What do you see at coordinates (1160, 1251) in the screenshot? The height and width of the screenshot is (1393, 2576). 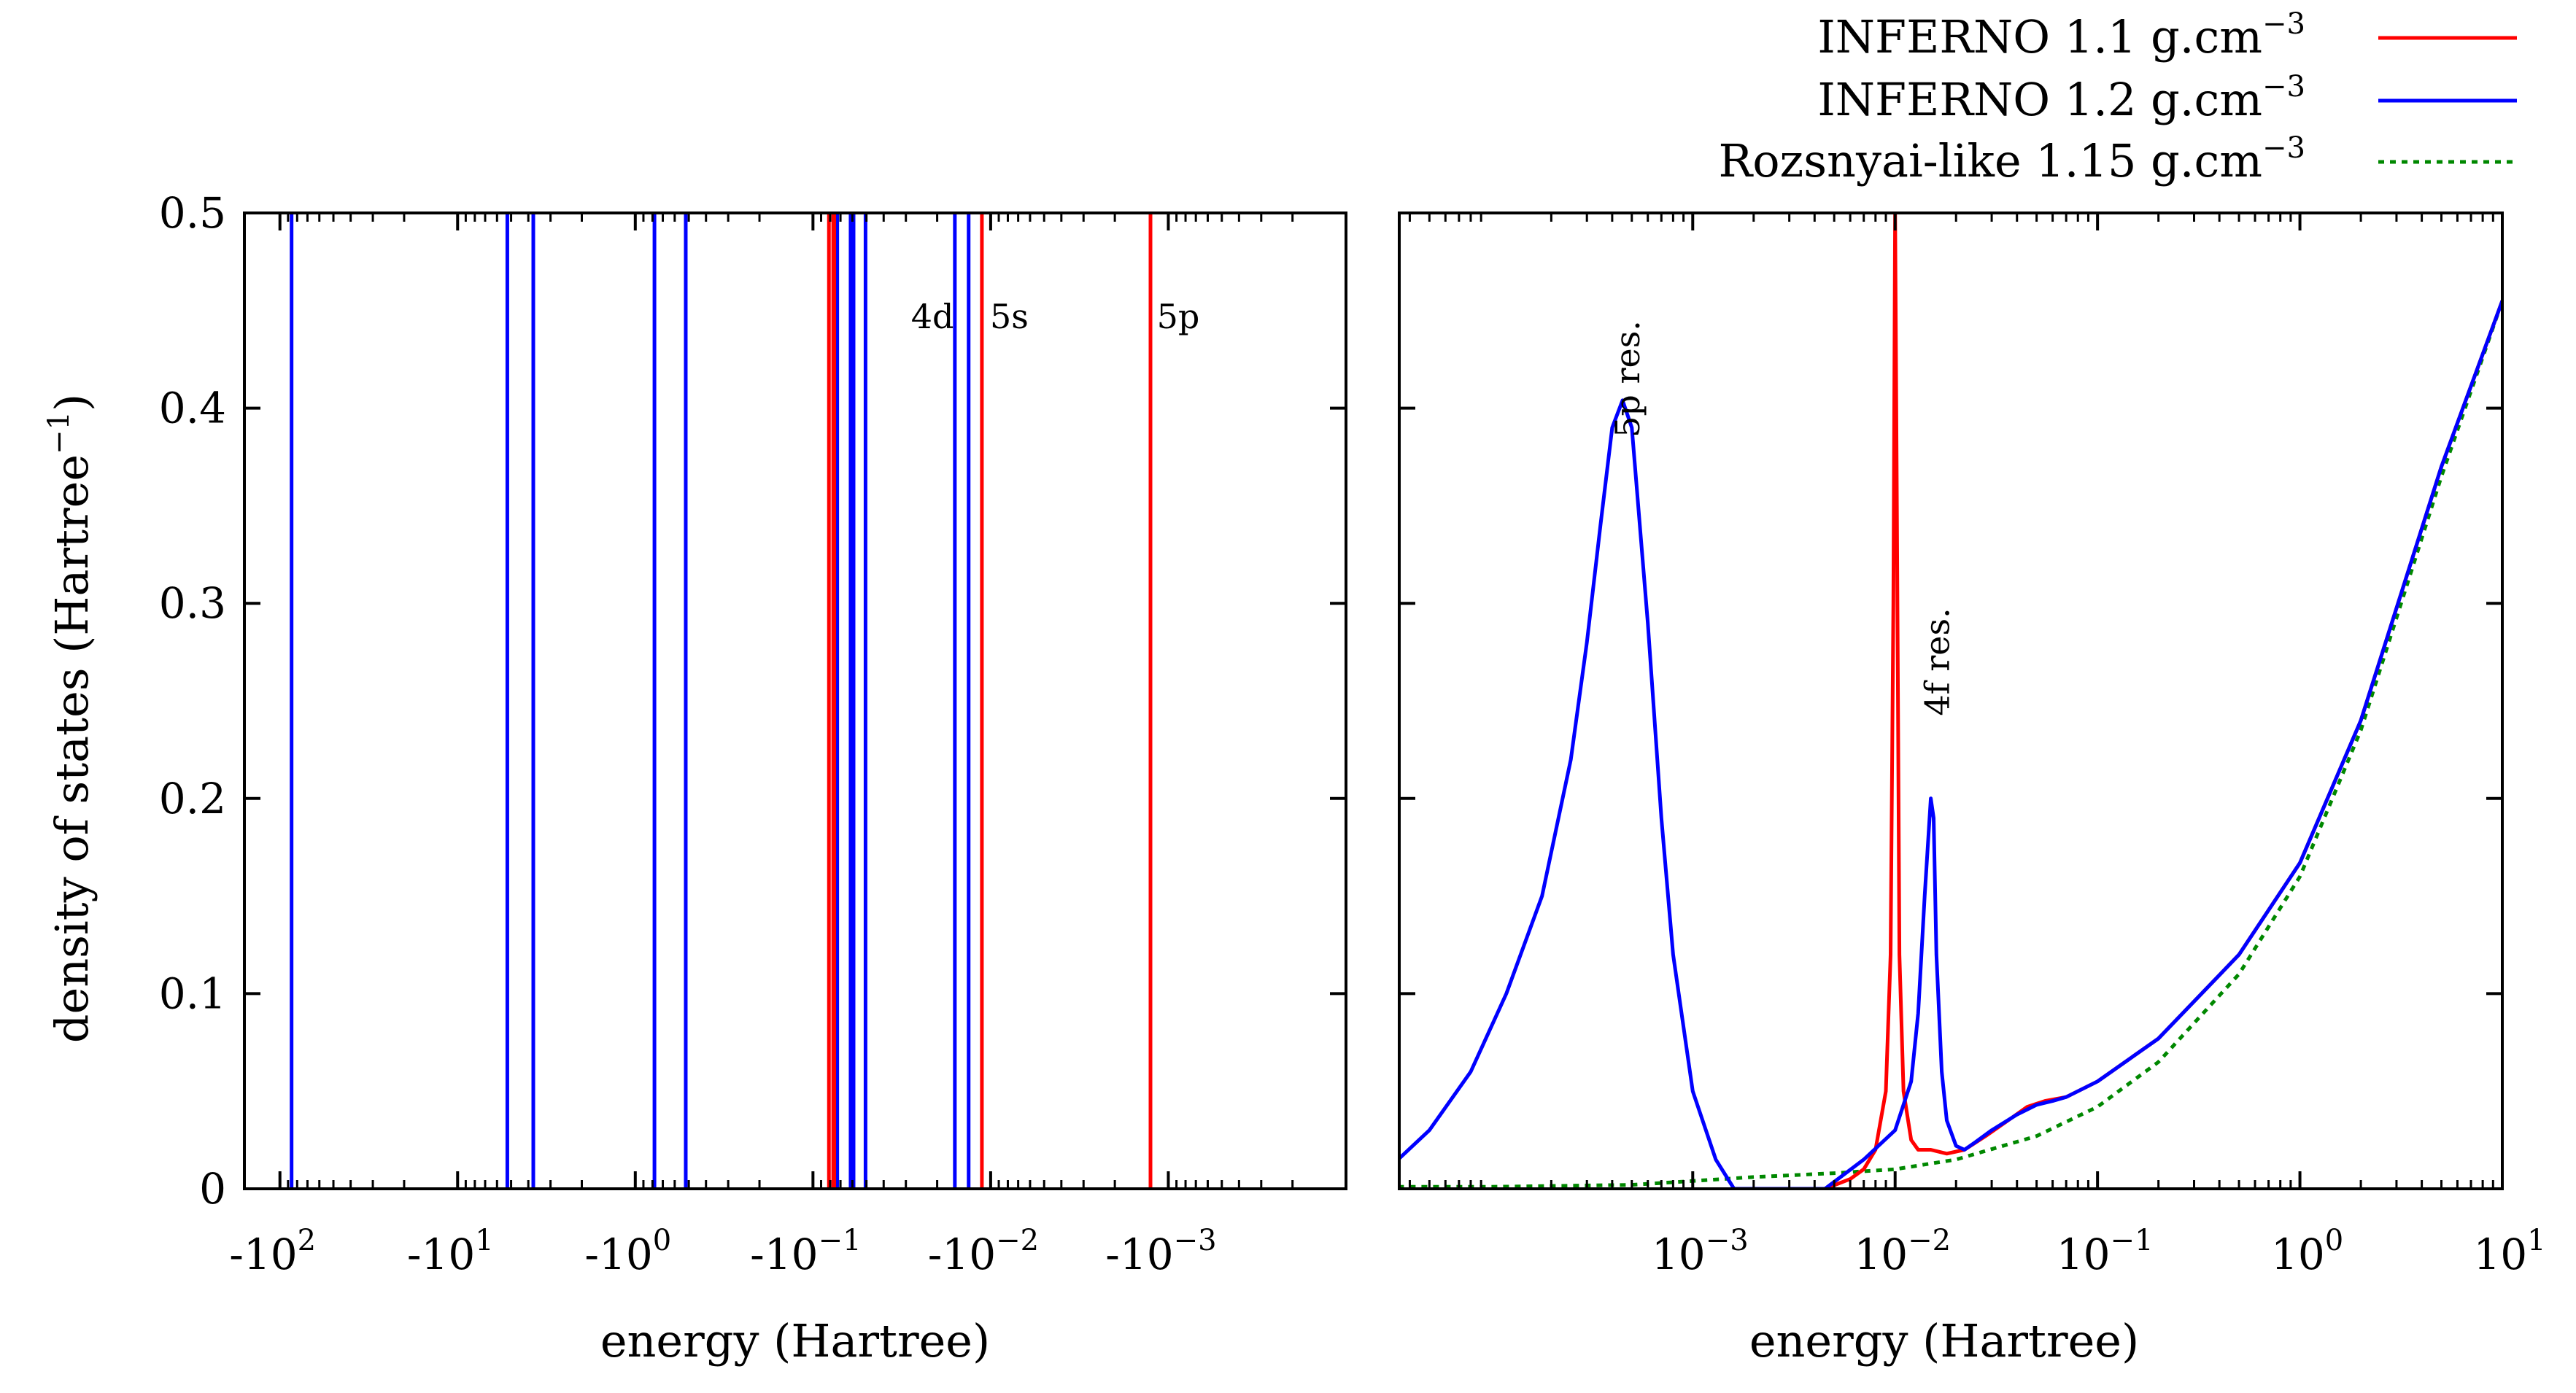 I see `left-xtick-label: -10−3` at bounding box center [1160, 1251].